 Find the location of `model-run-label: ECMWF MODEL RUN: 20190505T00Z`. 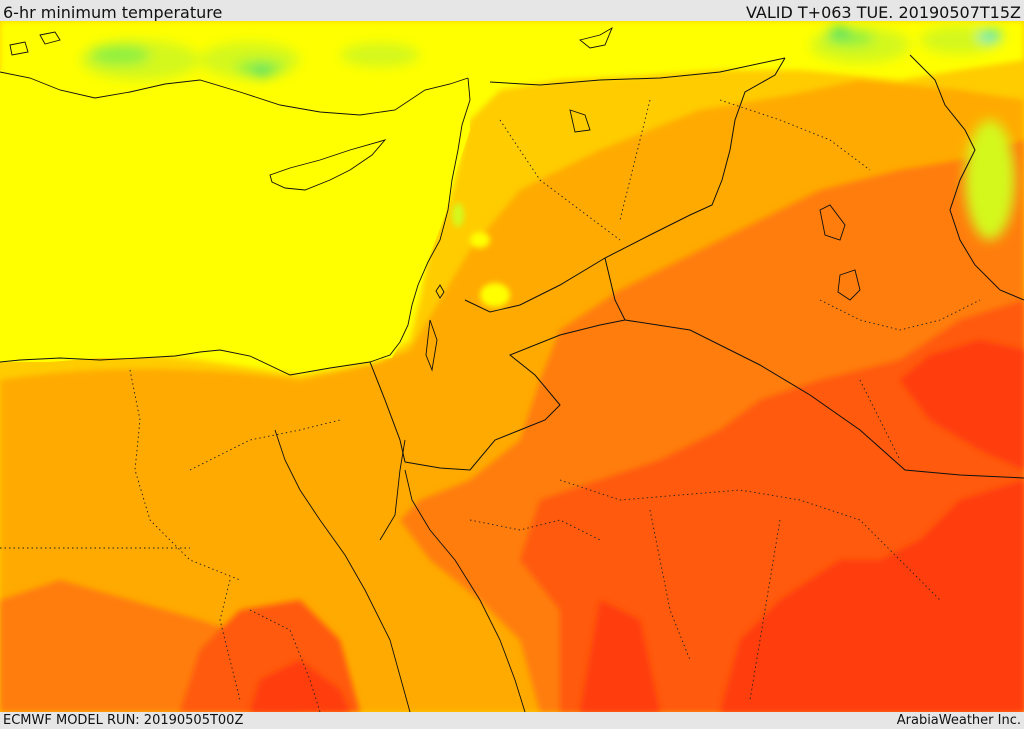

model-run-label: ECMWF MODEL RUN: 20190505T00Z is located at coordinates (123, 720).